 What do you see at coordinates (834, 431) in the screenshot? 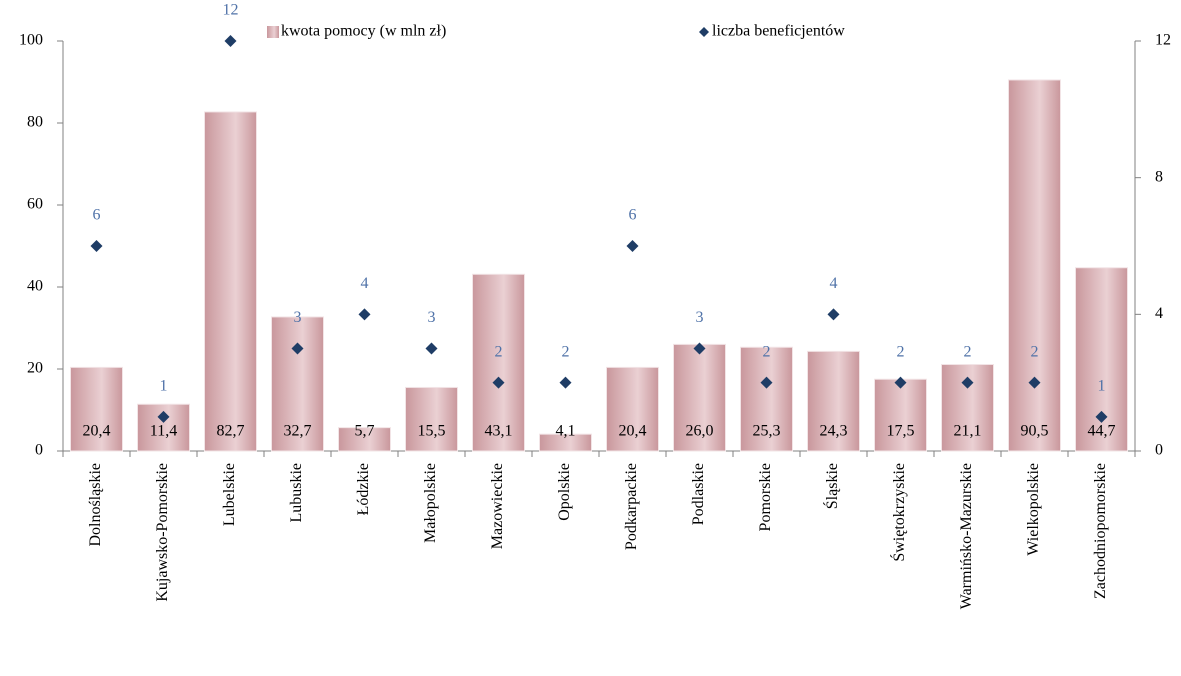
I see `bar-value-label: 24,3` at bounding box center [834, 431].